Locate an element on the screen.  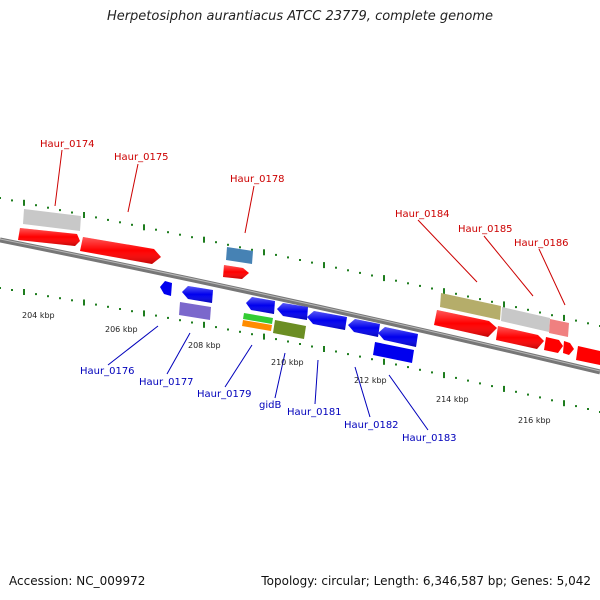
feature-haur-0183-cds is located at coordinates (398, 337).